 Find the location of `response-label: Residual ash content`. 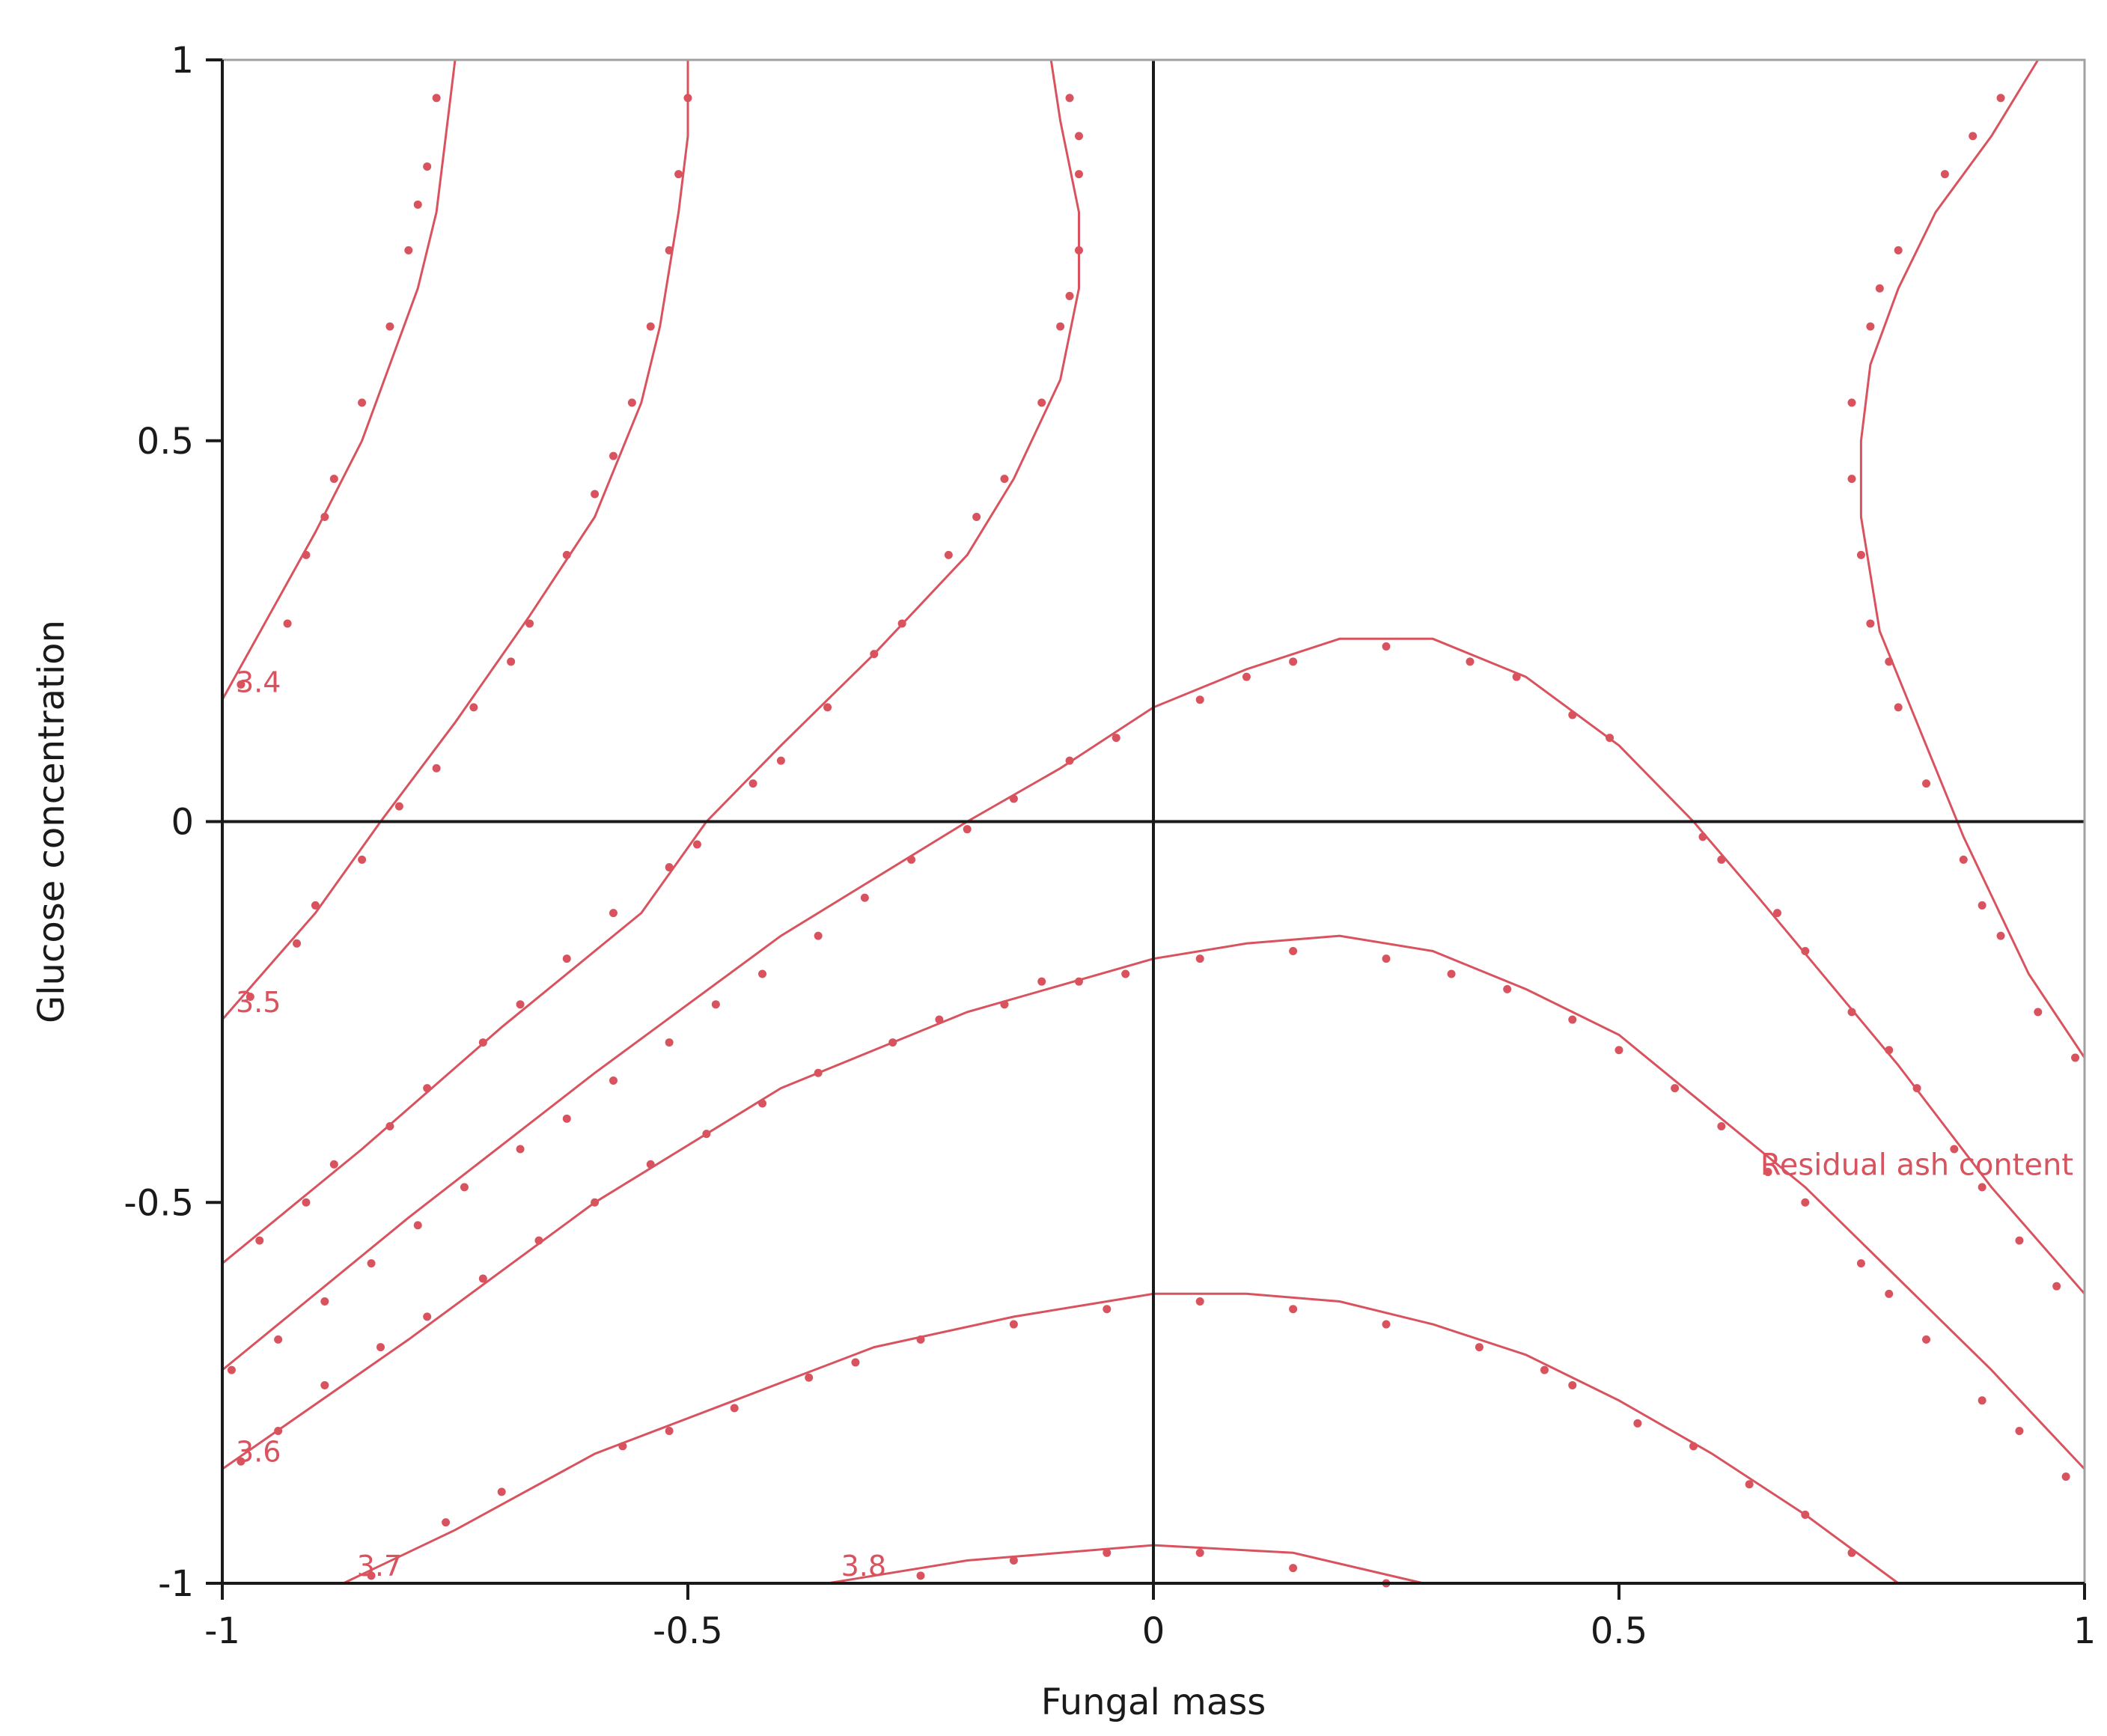

response-label: Residual ash content is located at coordinates (1916, 1165).